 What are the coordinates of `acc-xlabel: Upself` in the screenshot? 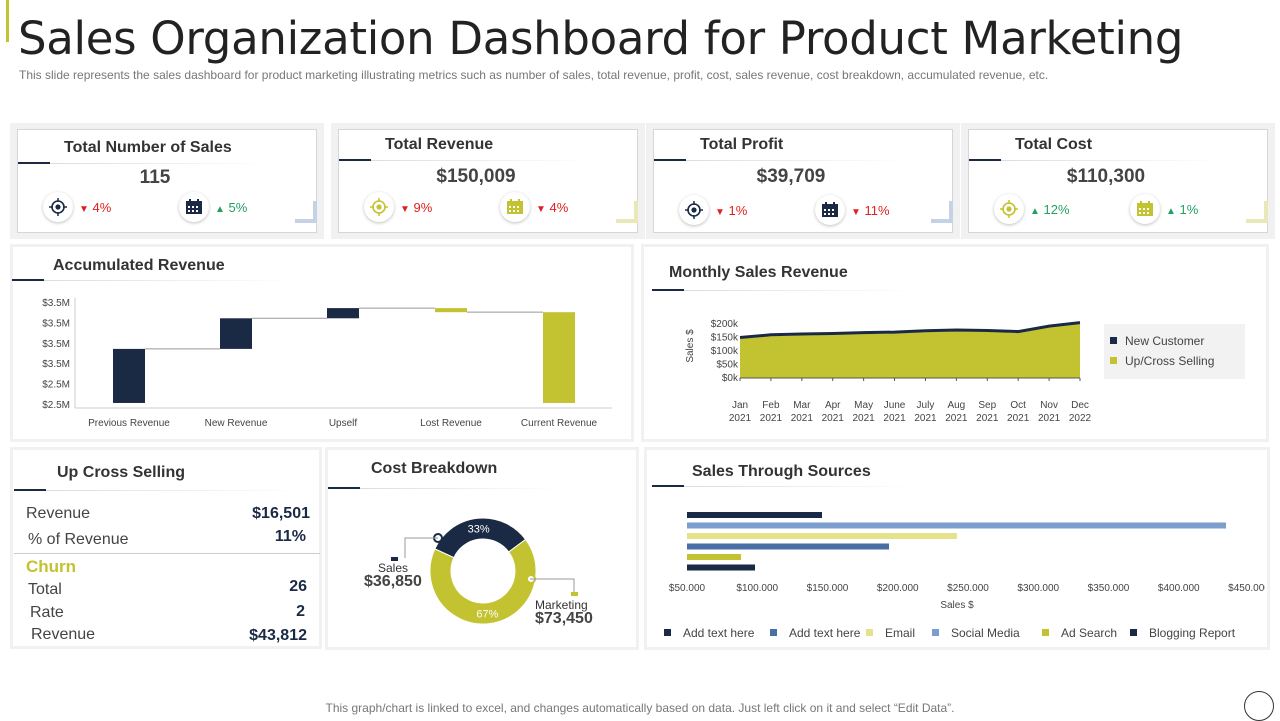 It's located at (343, 423).